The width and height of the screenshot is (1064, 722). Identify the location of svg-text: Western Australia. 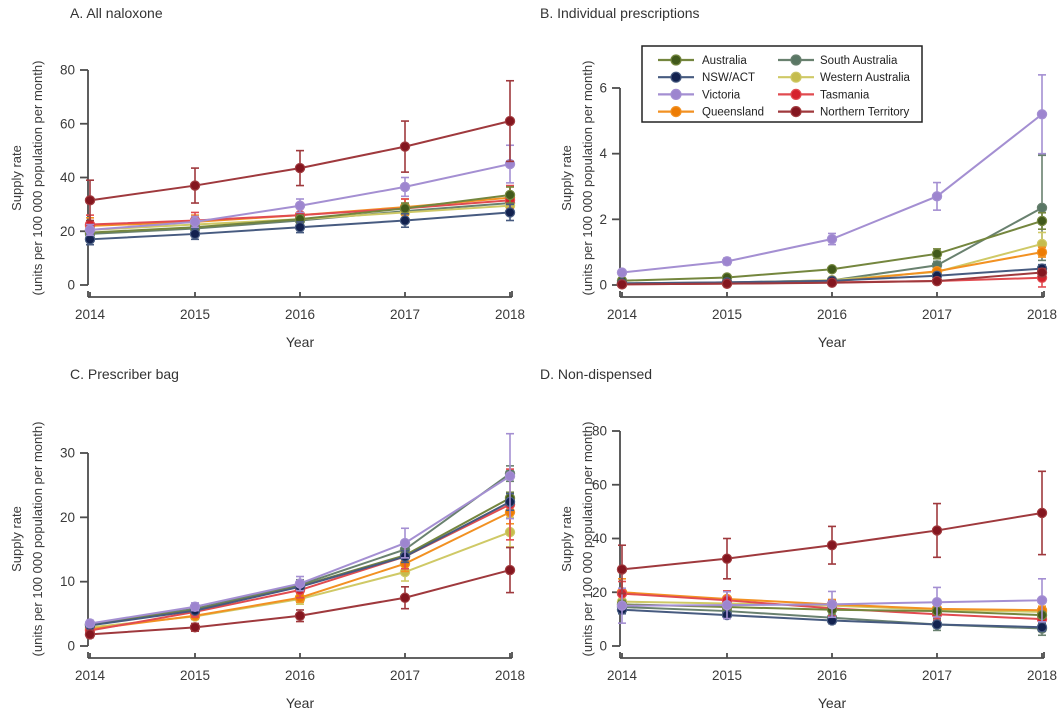
(865, 78).